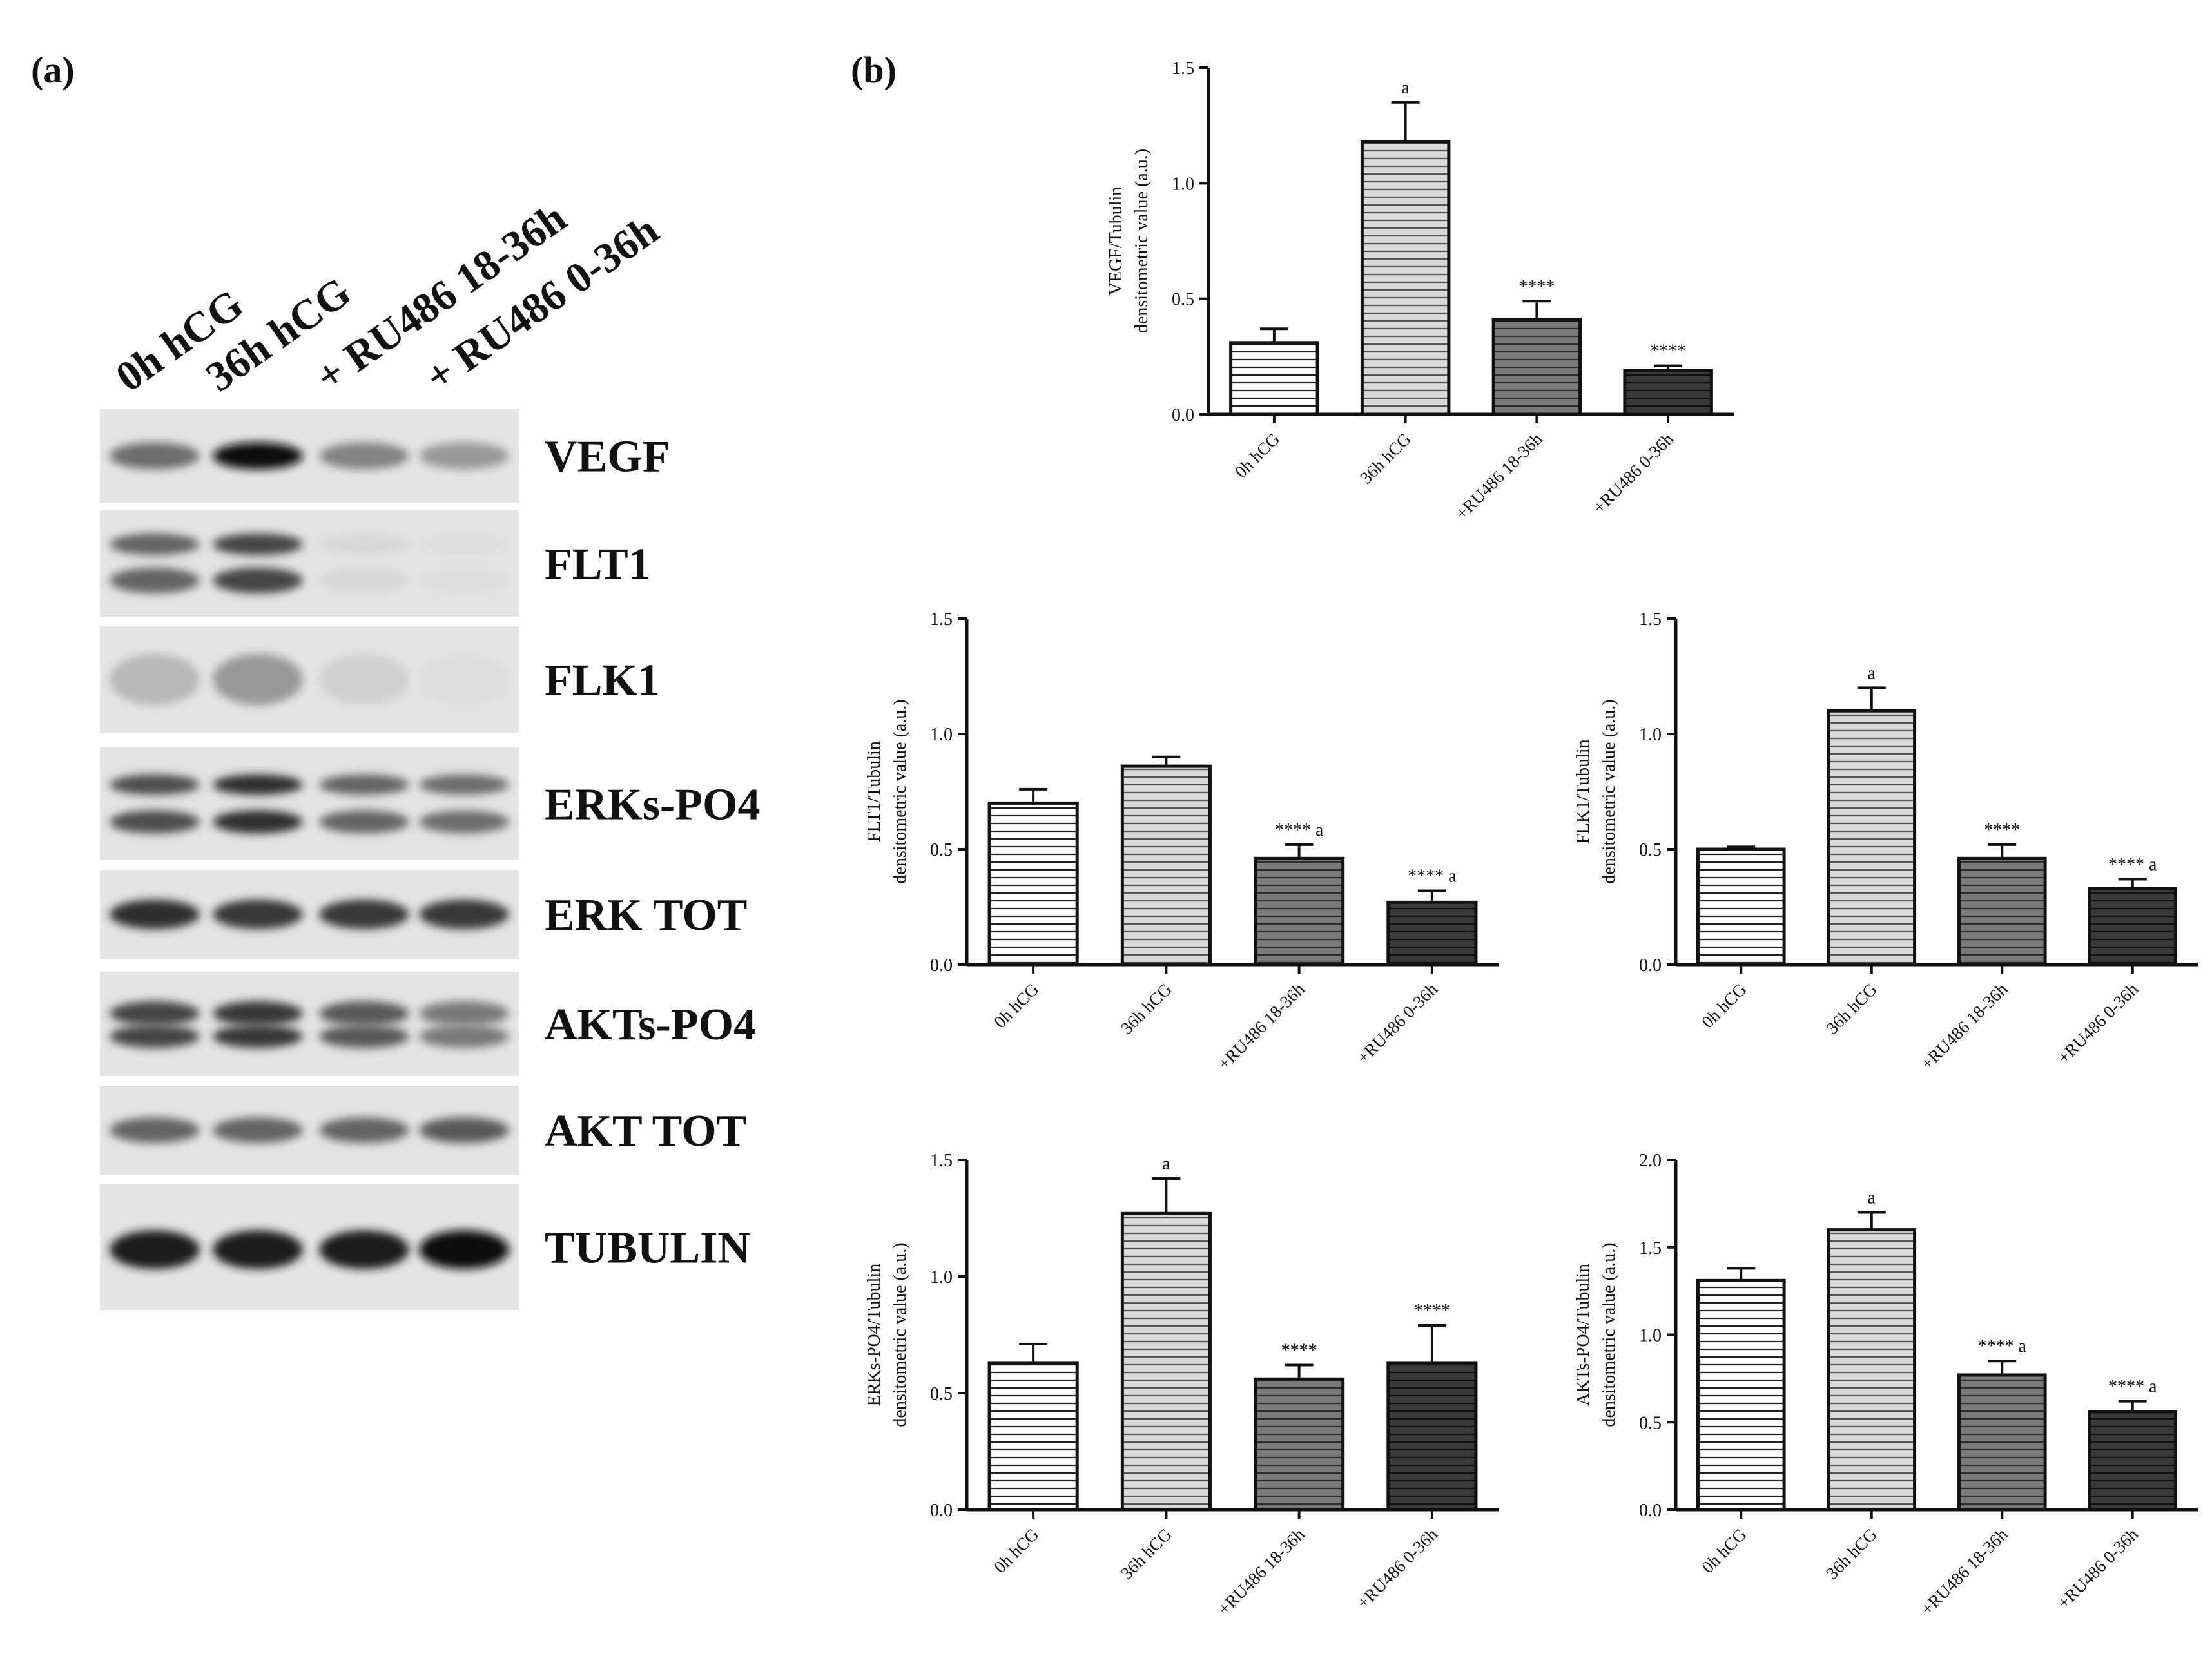  Describe the element at coordinates (425, 1247) in the screenshot. I see `blot-strip-tubulin: TUBULIN` at that location.